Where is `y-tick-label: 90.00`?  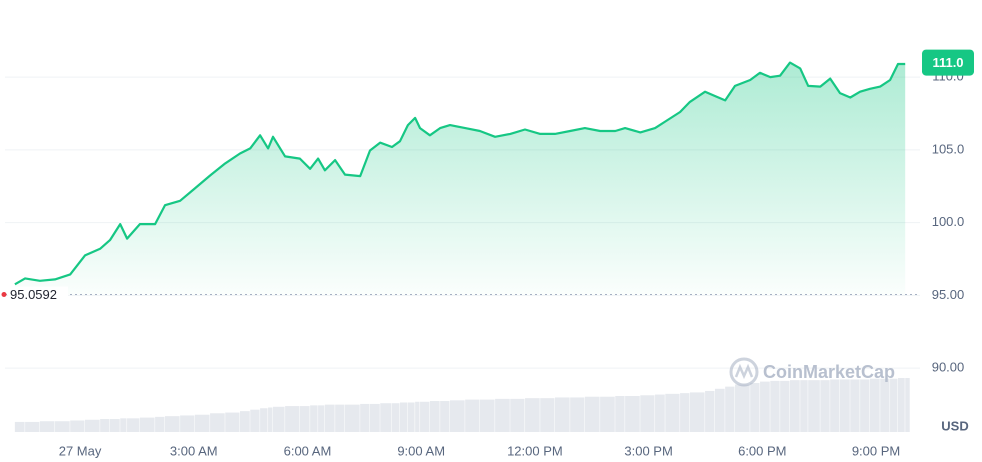 y-tick-label: 90.00 is located at coordinates (948, 367).